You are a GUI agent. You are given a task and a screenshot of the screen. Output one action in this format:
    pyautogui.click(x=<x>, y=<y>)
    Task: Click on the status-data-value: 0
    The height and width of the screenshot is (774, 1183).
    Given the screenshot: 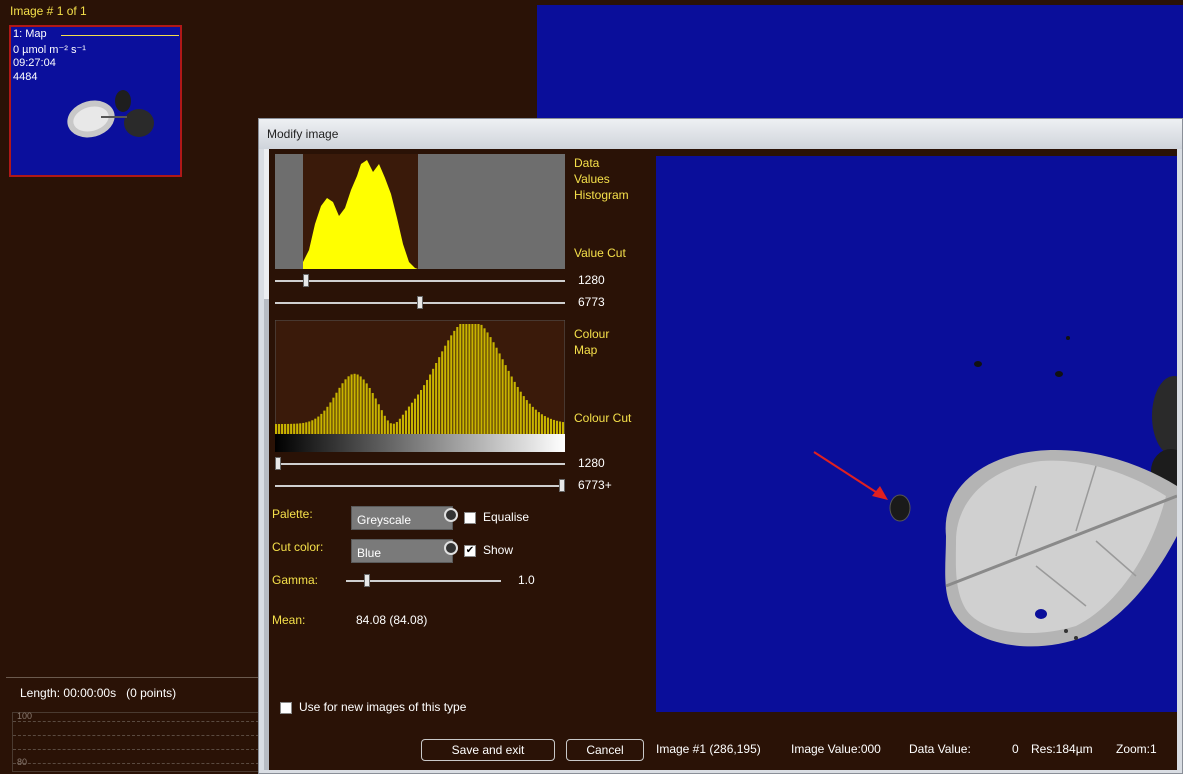 What is the action you would take?
    pyautogui.click(x=1015, y=749)
    